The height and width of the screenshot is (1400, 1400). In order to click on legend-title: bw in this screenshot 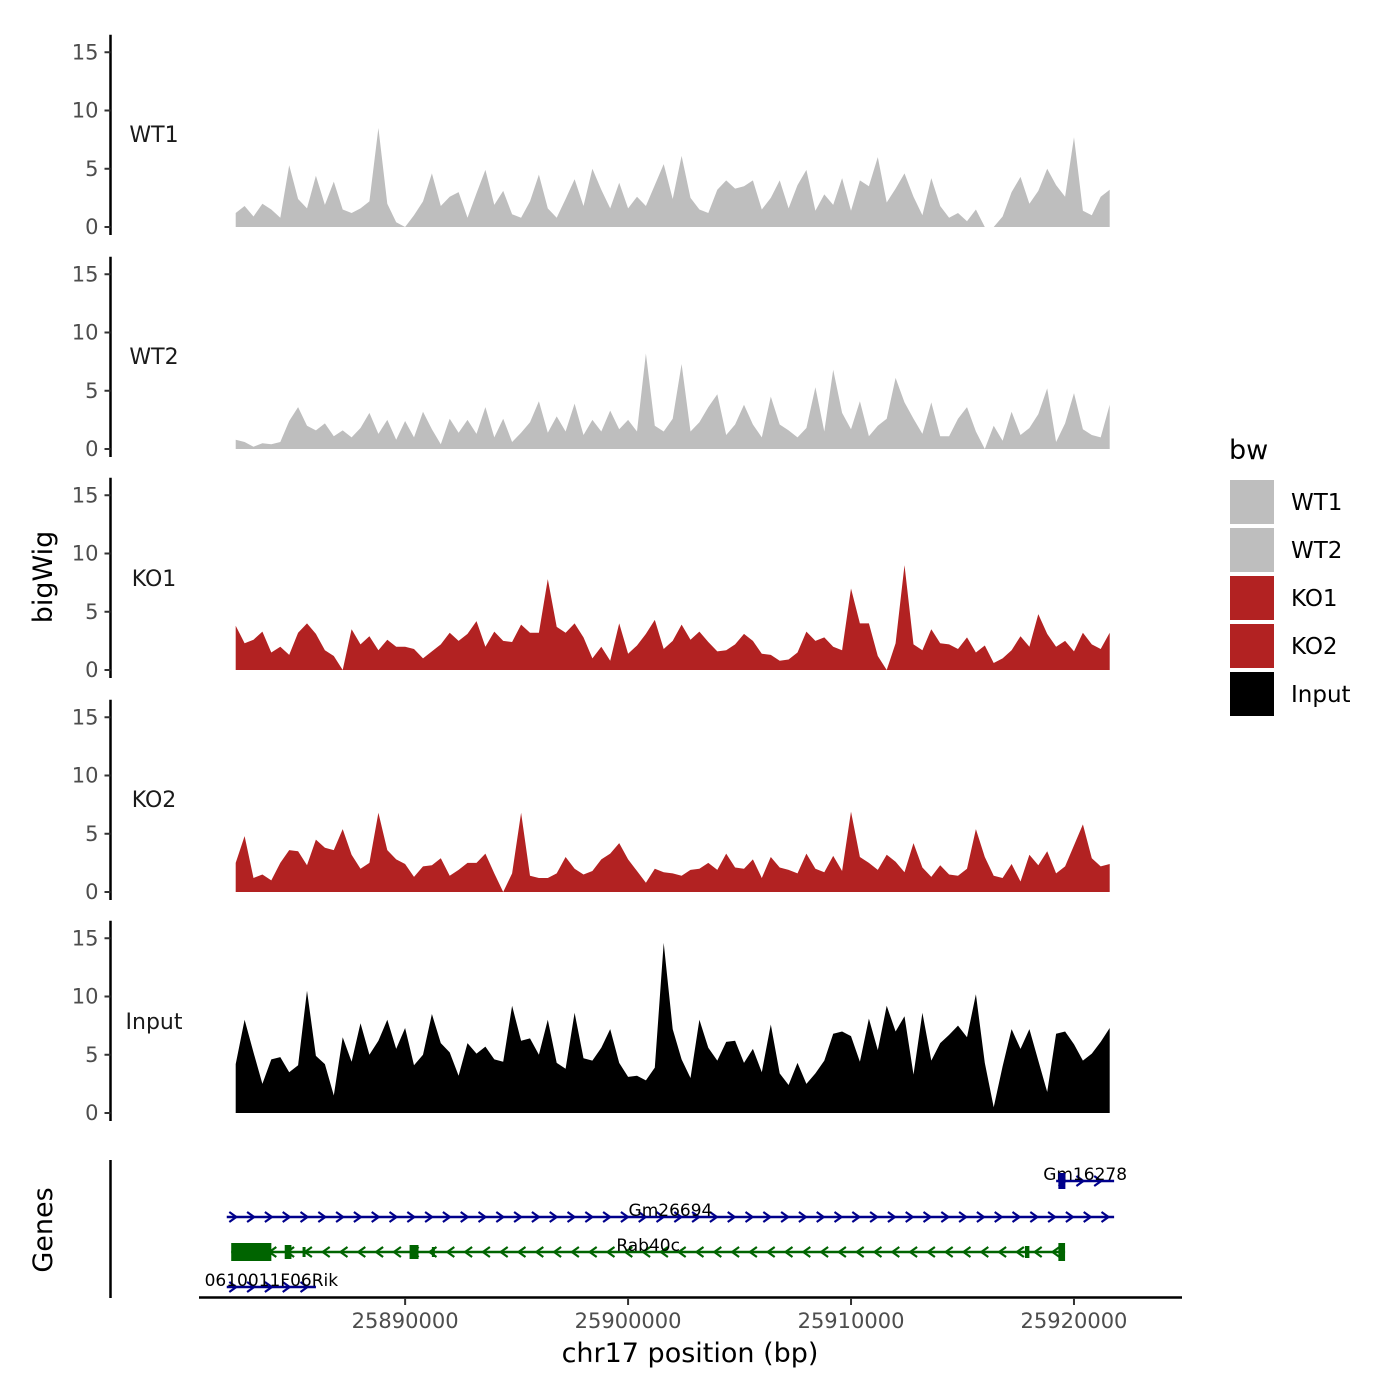, I will do `click(1248, 450)`.